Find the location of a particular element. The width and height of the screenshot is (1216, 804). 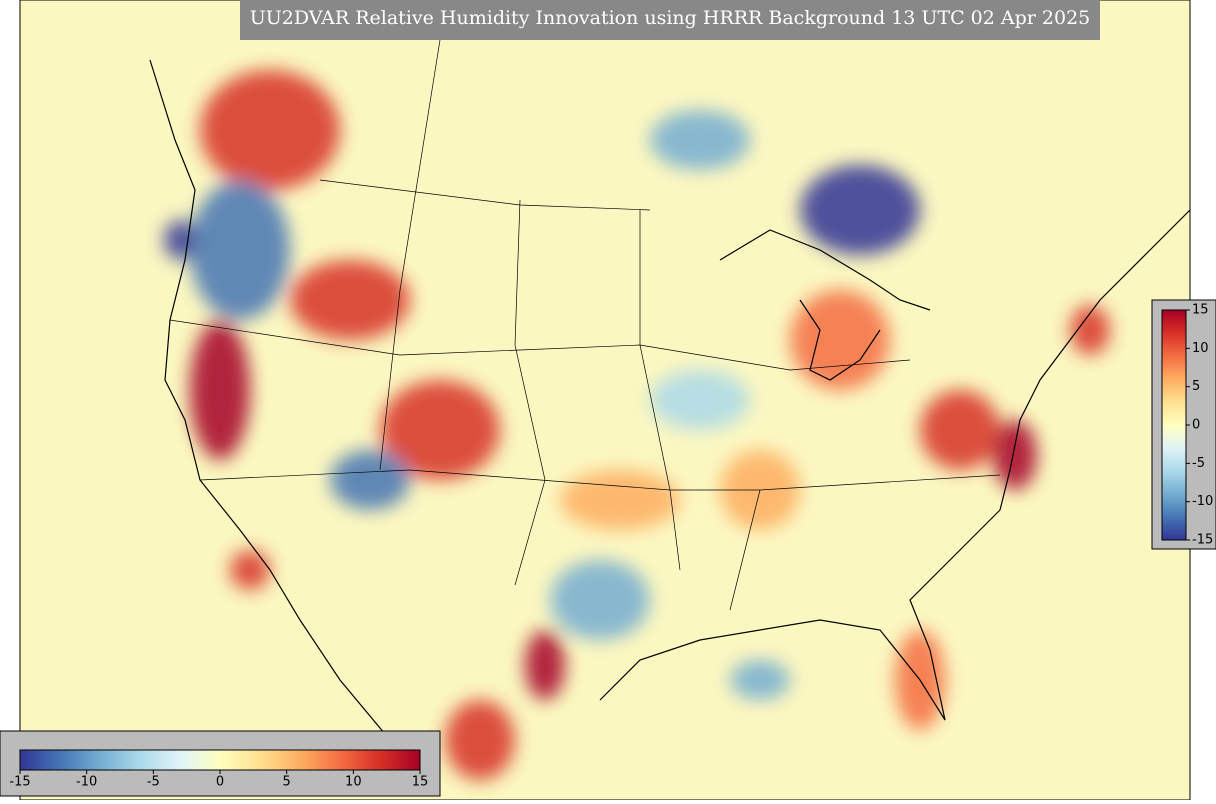

title-box is located at coordinates (670, 20).